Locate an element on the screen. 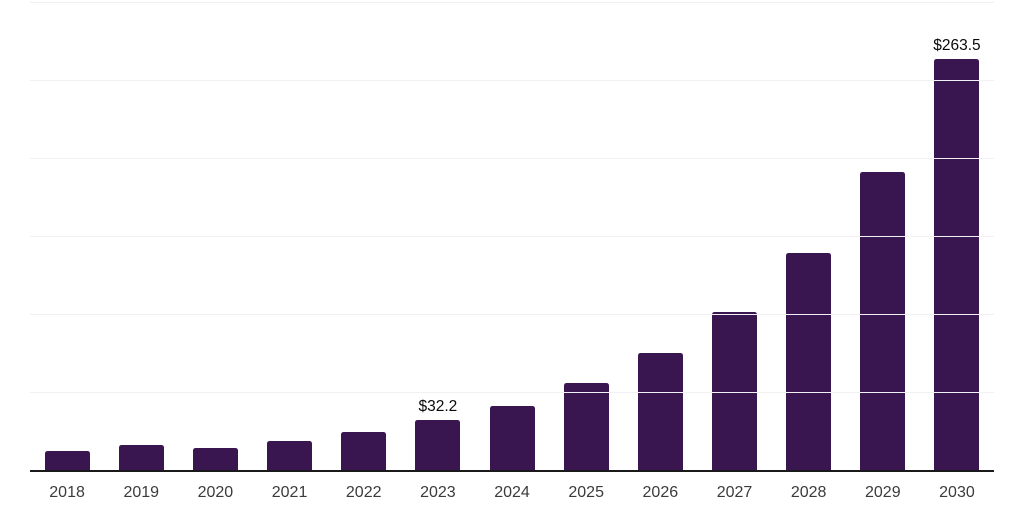  bar-slot-2027 is located at coordinates (734, 236).